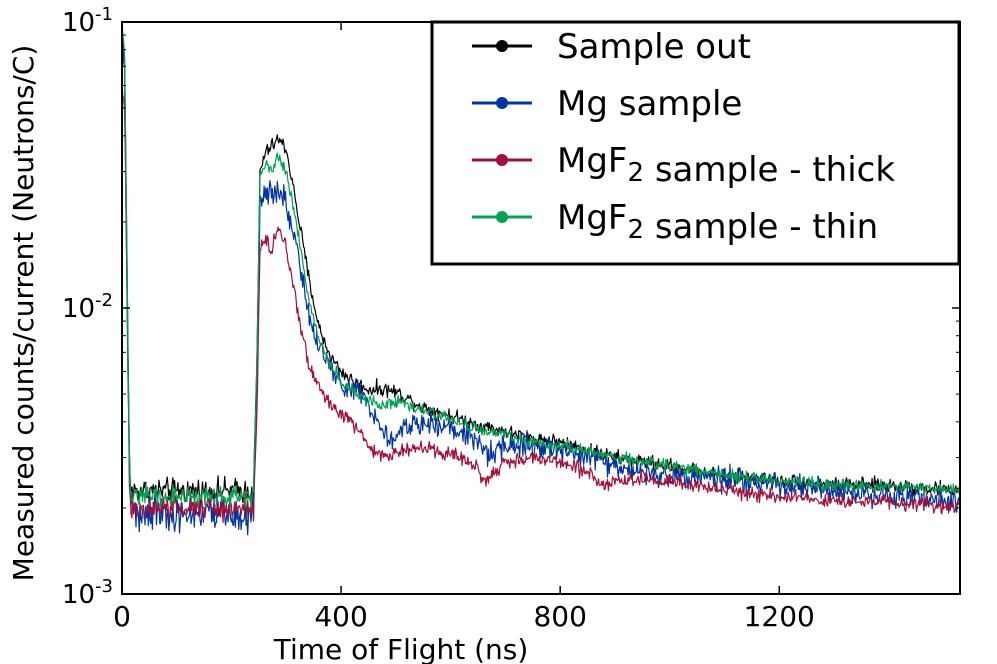 The image size is (997, 664). What do you see at coordinates (87, 21) in the screenshot?
I see `y-tick-label: 10⁻¹` at bounding box center [87, 21].